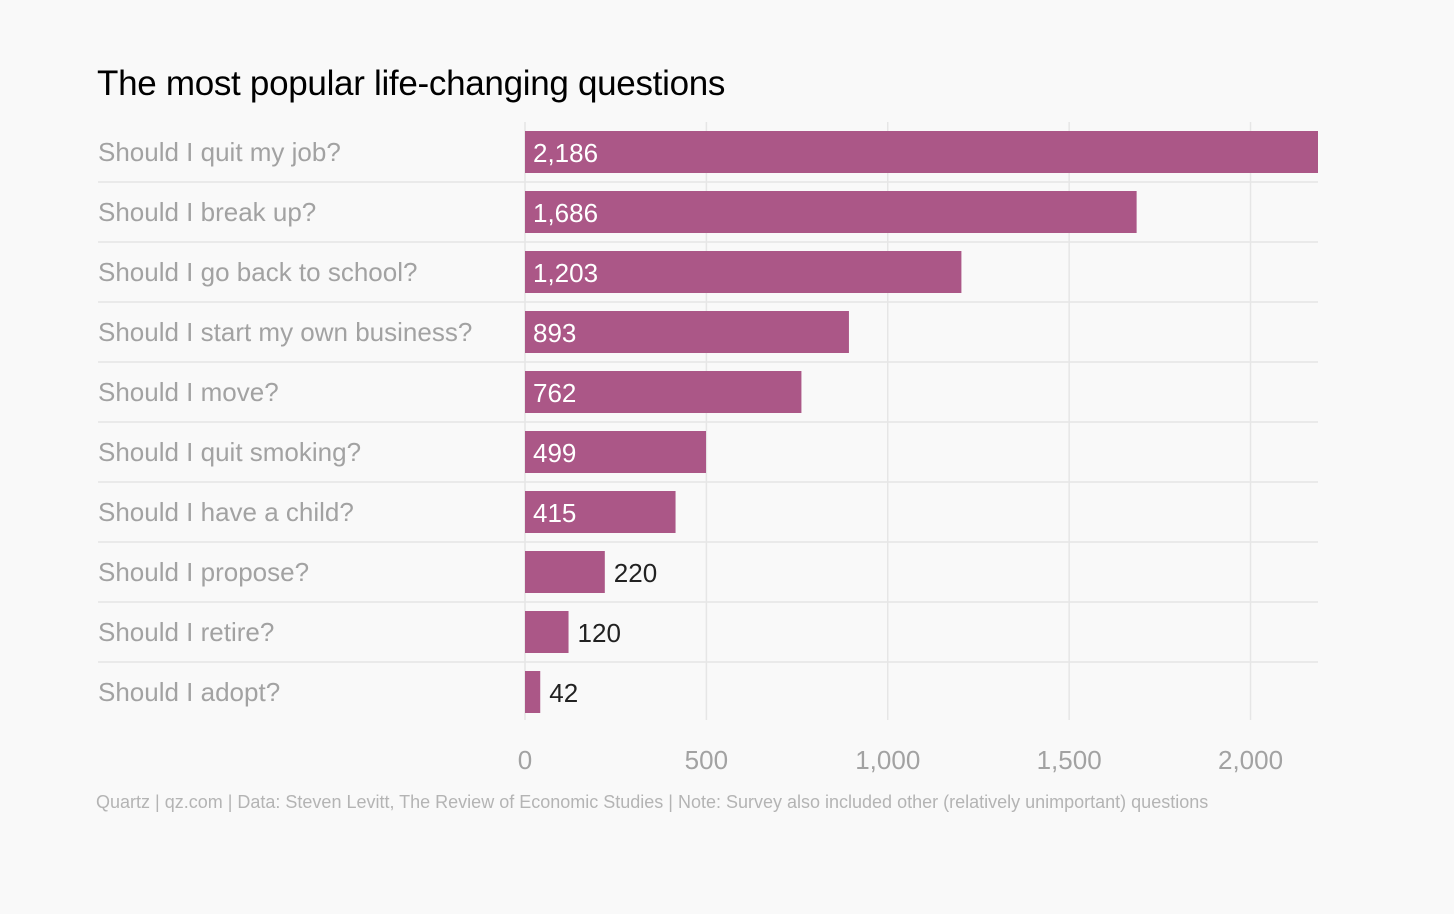  Describe the element at coordinates (229, 452) in the screenshot. I see `category-label: Should I quit smoking?` at that location.